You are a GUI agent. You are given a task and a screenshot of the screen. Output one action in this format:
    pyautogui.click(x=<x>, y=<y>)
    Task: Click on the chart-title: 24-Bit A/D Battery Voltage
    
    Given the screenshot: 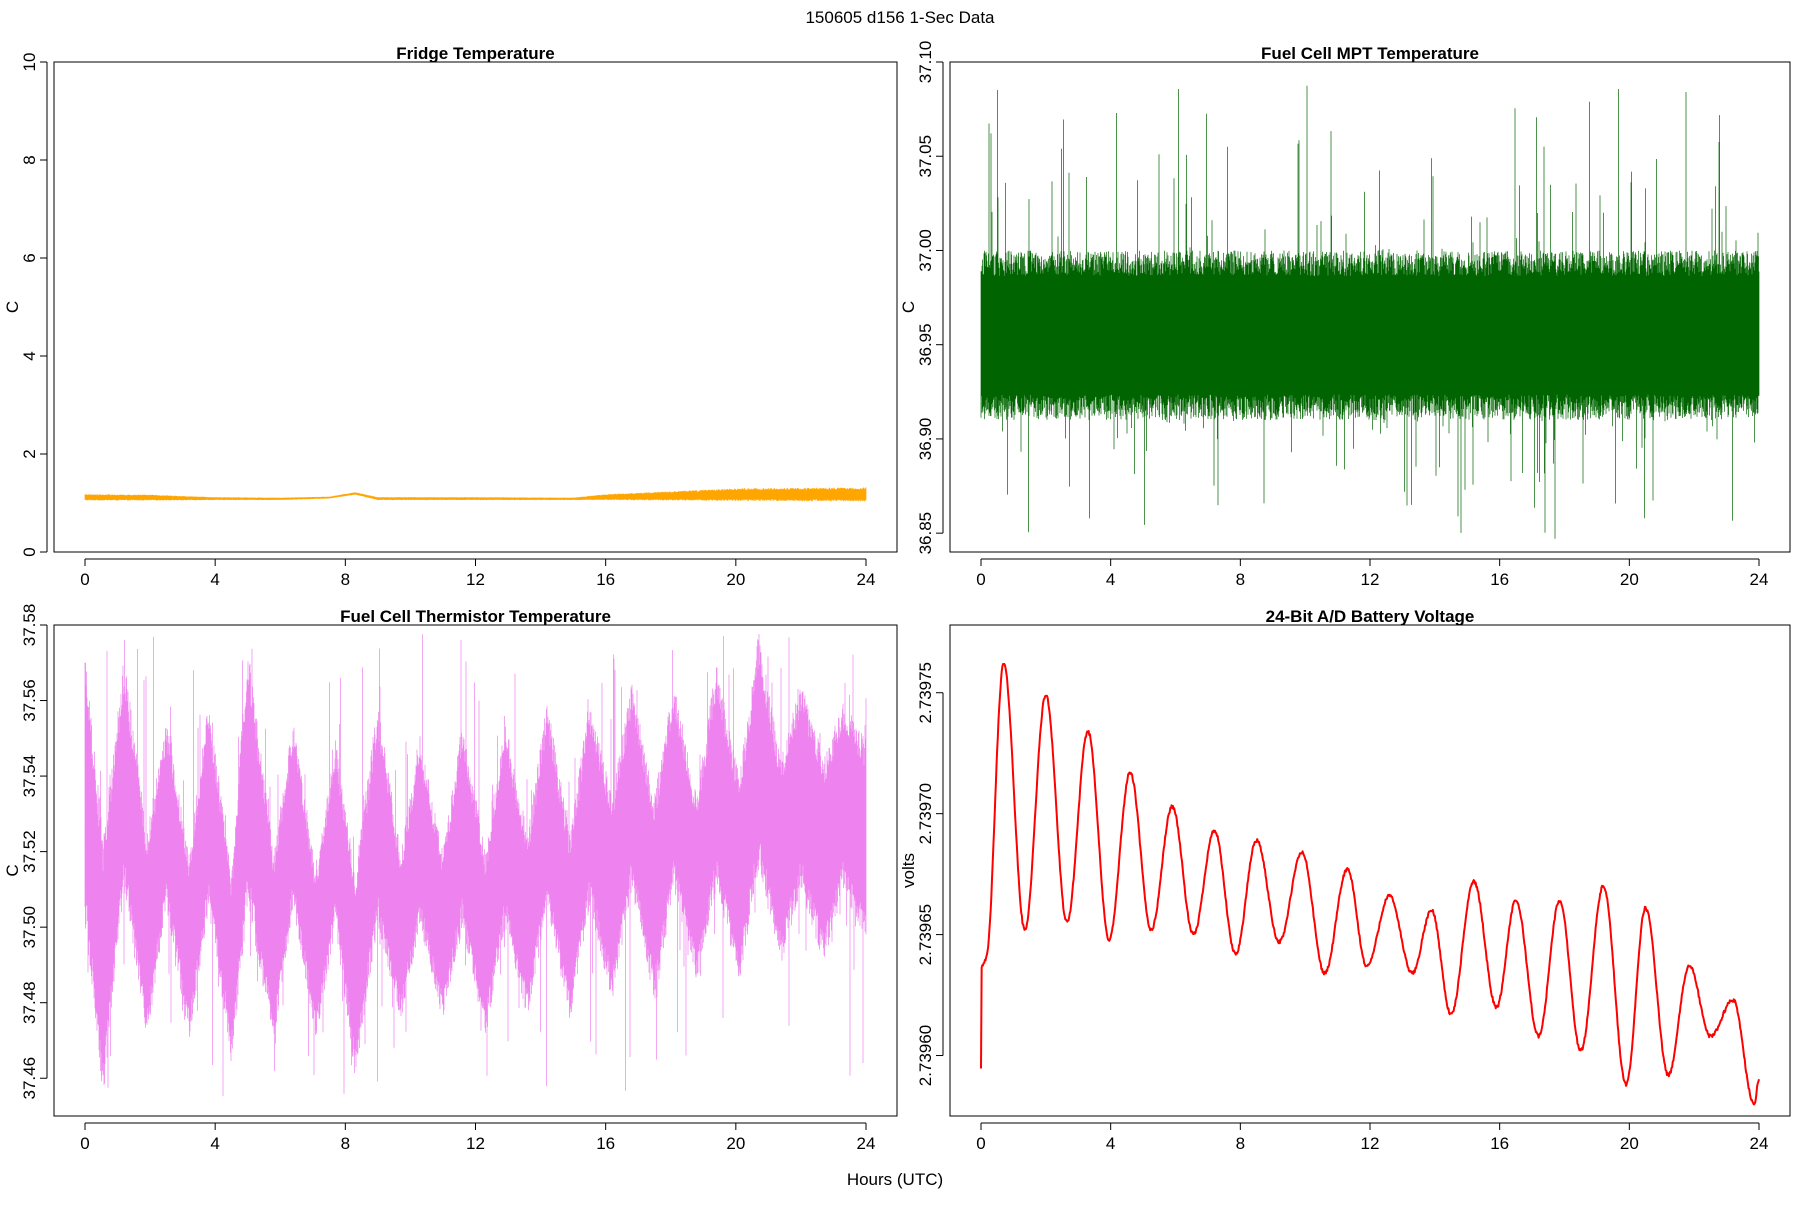 What is the action you would take?
    pyautogui.click(x=1370, y=616)
    